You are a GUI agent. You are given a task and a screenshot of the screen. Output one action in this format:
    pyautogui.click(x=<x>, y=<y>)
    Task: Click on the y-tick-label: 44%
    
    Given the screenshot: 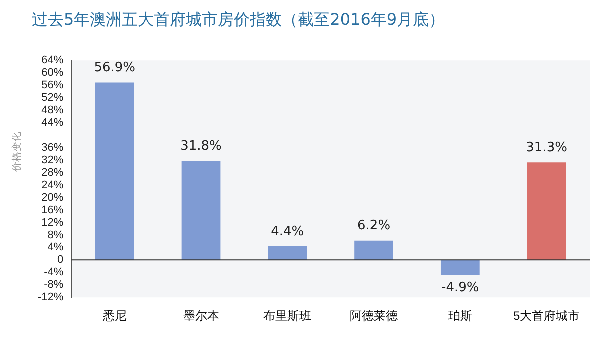 What is the action you would take?
    pyautogui.click(x=53, y=123)
    